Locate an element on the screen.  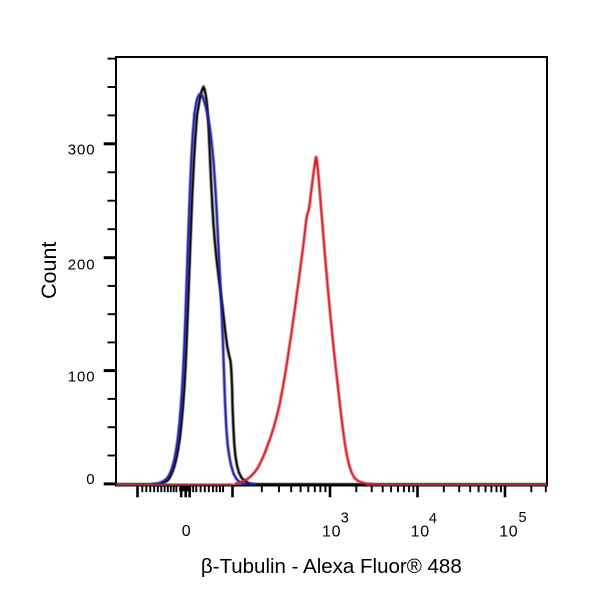
svg-text: 300 is located at coordinates (82, 150).